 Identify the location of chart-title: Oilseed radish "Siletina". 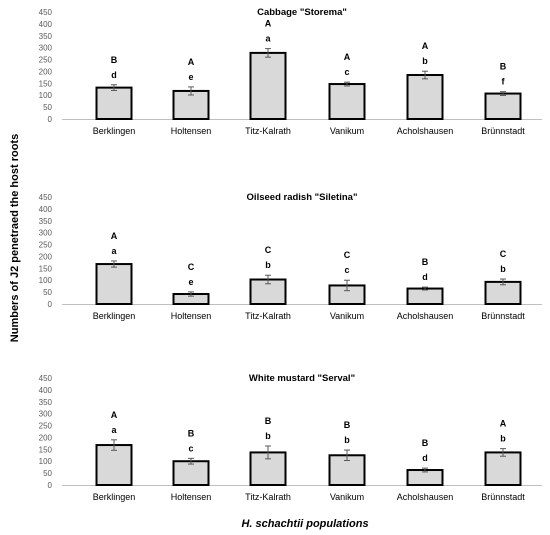
(302, 197).